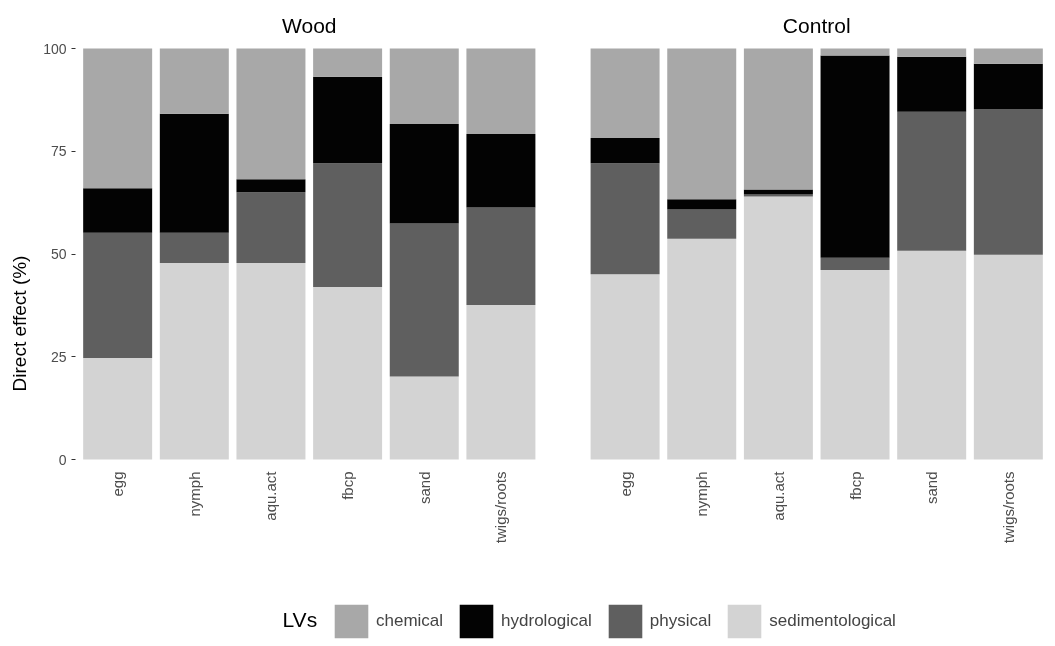  What do you see at coordinates (20, 323) in the screenshot?
I see `y-axis-title: Direct effect (%)` at bounding box center [20, 323].